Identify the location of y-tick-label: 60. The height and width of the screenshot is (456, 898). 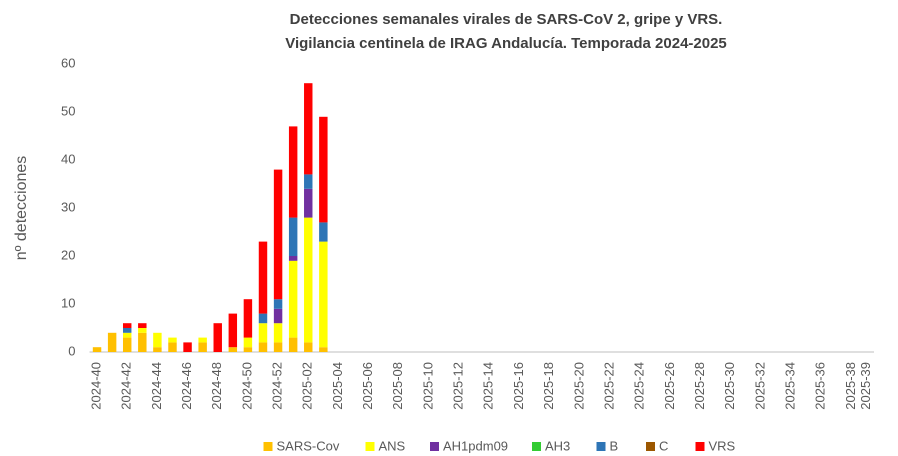
(68, 62).